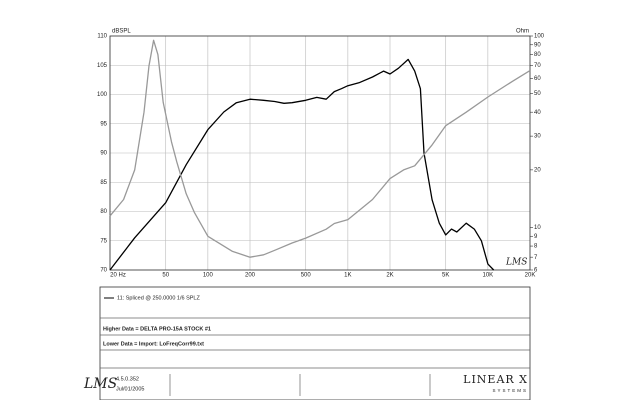  I want to click on y-tick-label: 105, so click(102, 66).